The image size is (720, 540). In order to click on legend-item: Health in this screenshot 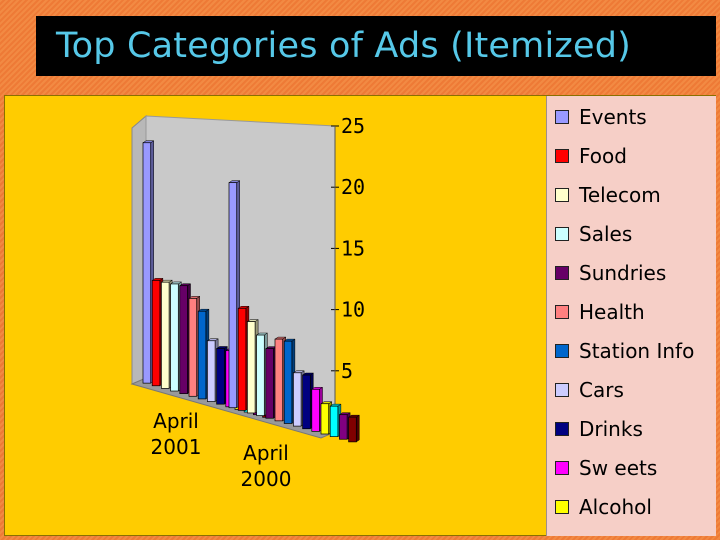, I will do `click(600, 312)`.